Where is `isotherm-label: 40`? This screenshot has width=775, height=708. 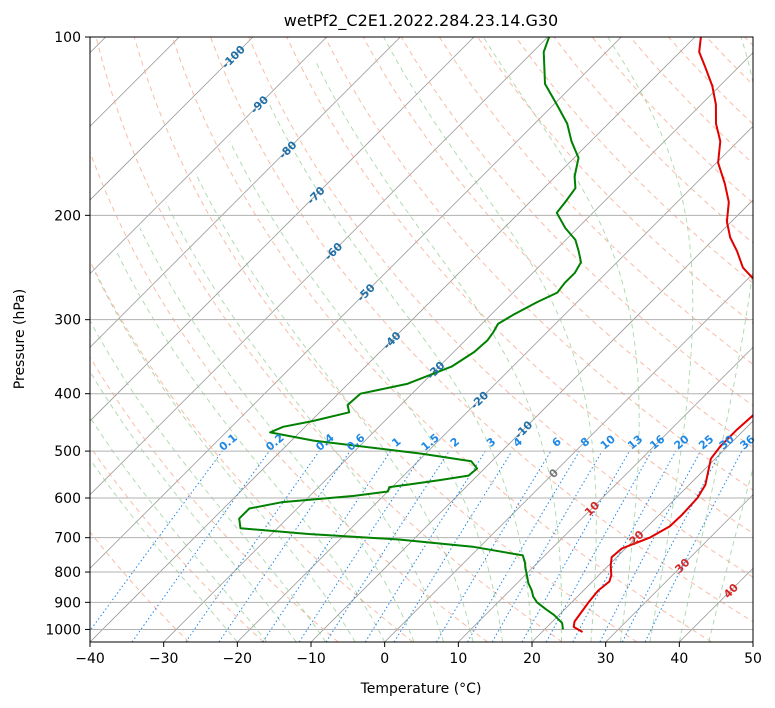 isotherm-label: 40 is located at coordinates (731, 591).